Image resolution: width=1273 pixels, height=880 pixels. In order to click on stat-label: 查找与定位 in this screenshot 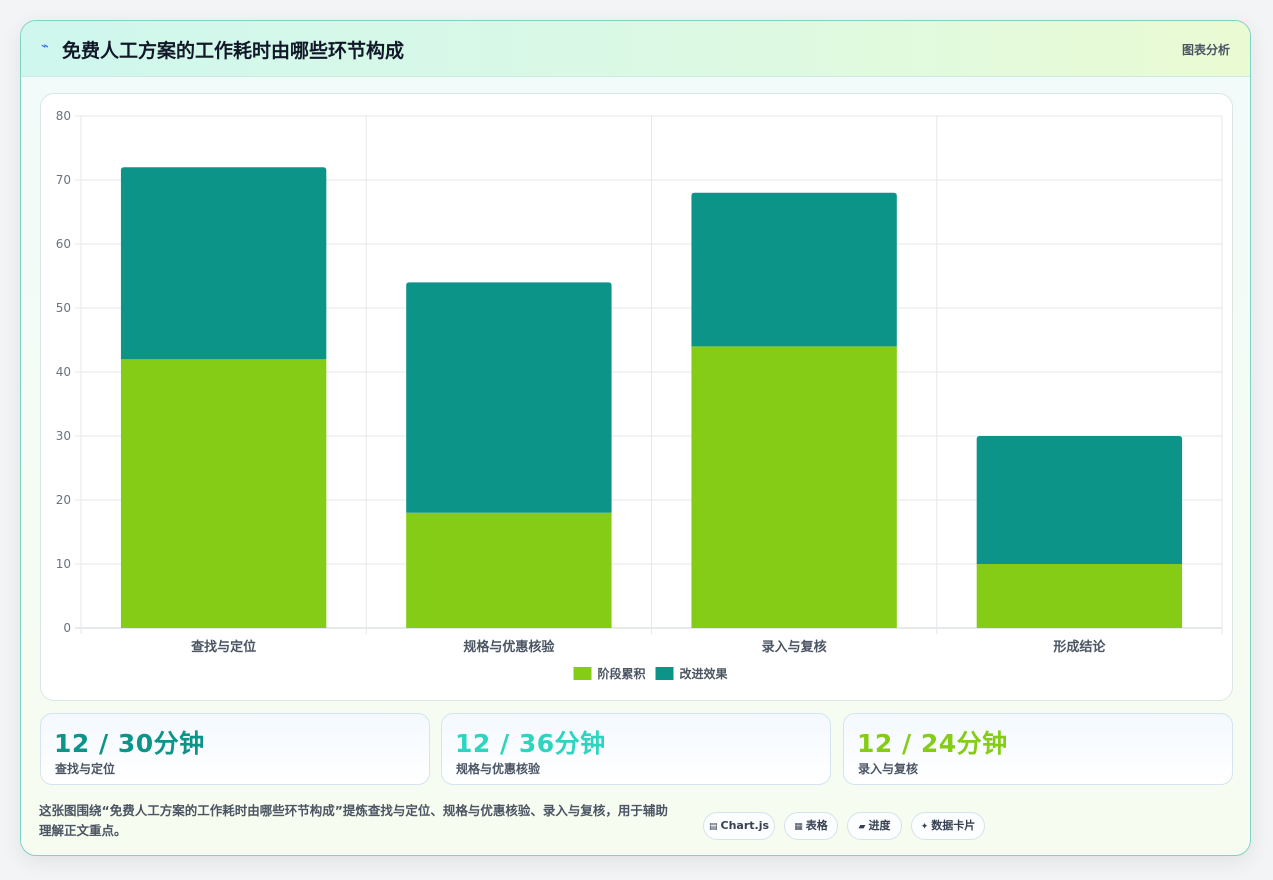, I will do `click(85, 769)`.